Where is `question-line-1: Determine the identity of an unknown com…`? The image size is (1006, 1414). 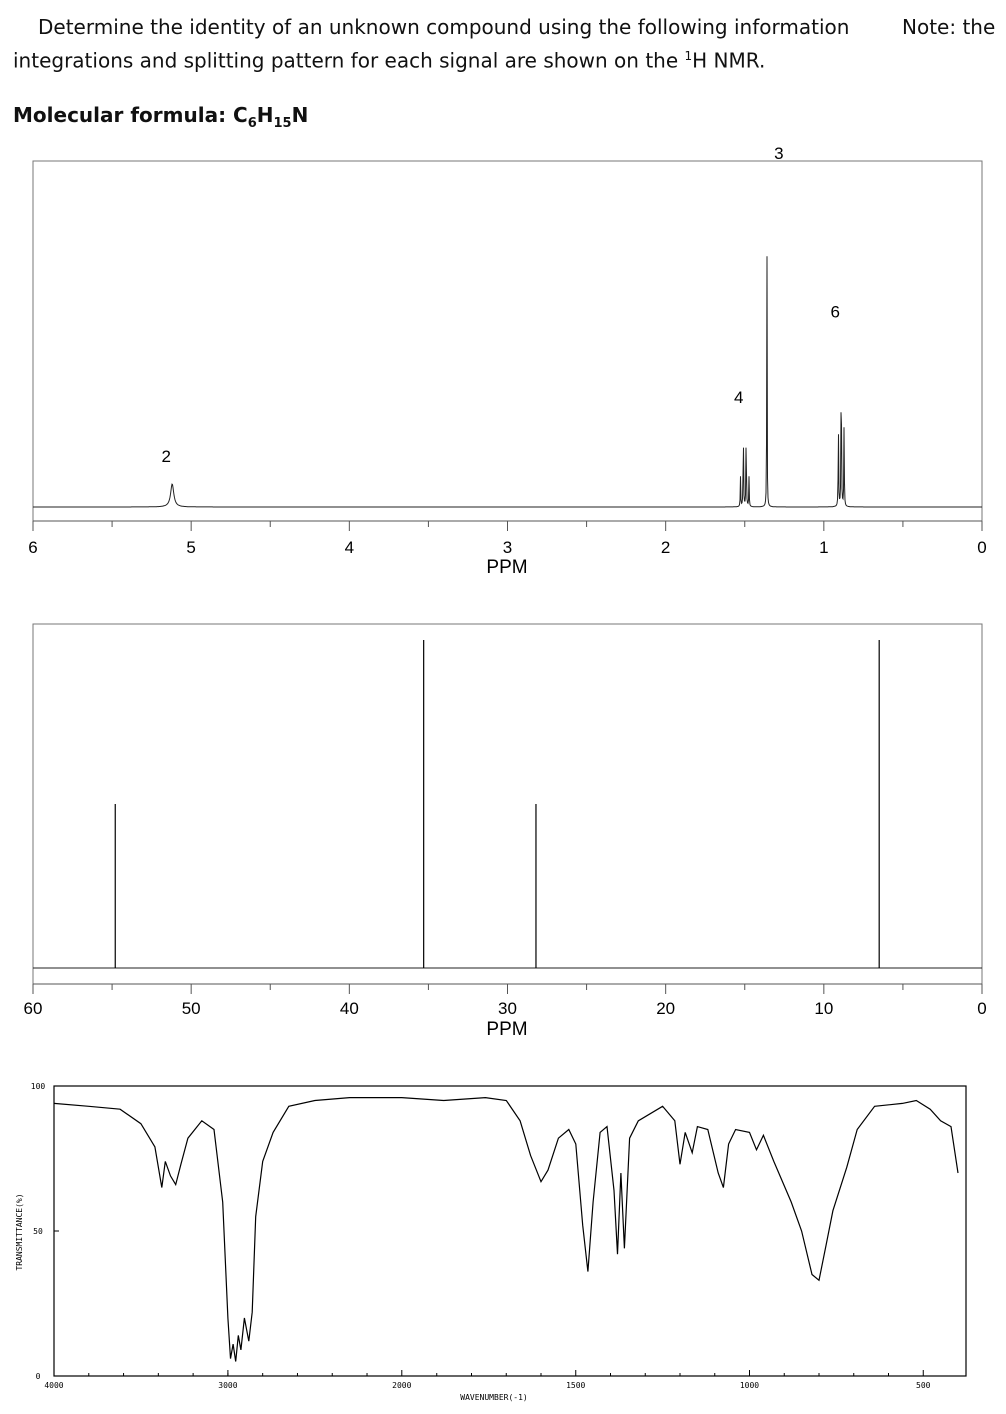
question-line-1: Determine the identity of an unknown com… is located at coordinates (444, 27).